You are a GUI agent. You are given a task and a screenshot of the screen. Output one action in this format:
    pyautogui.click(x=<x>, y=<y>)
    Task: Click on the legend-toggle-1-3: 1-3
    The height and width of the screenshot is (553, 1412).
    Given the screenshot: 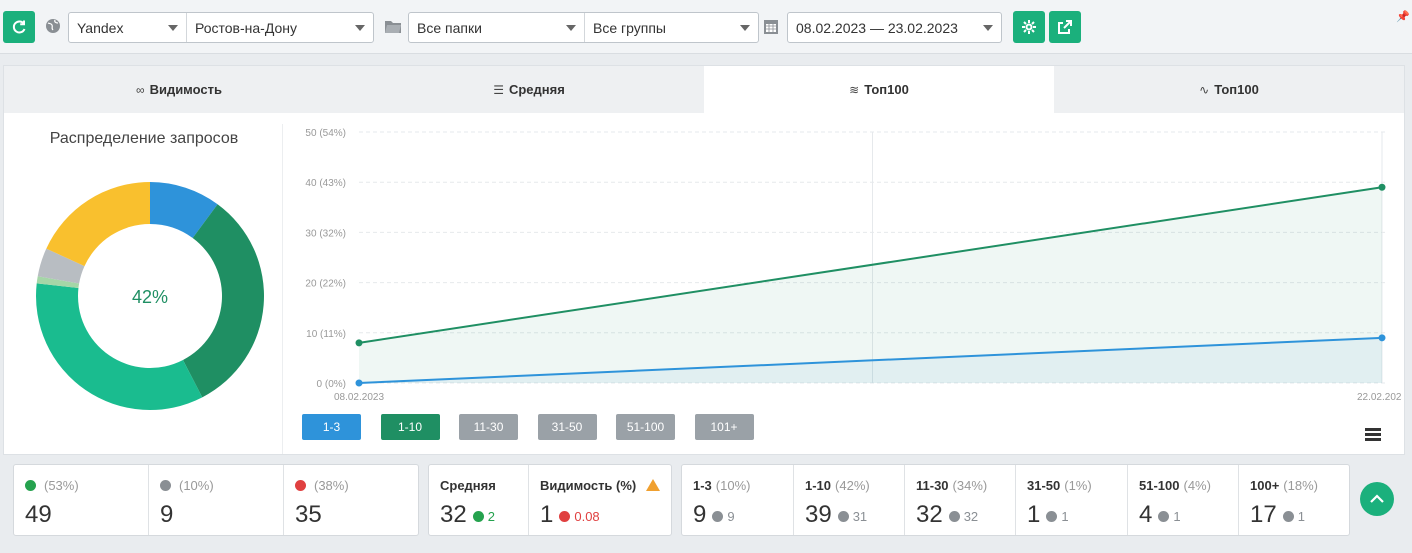 What is the action you would take?
    pyautogui.click(x=331, y=427)
    